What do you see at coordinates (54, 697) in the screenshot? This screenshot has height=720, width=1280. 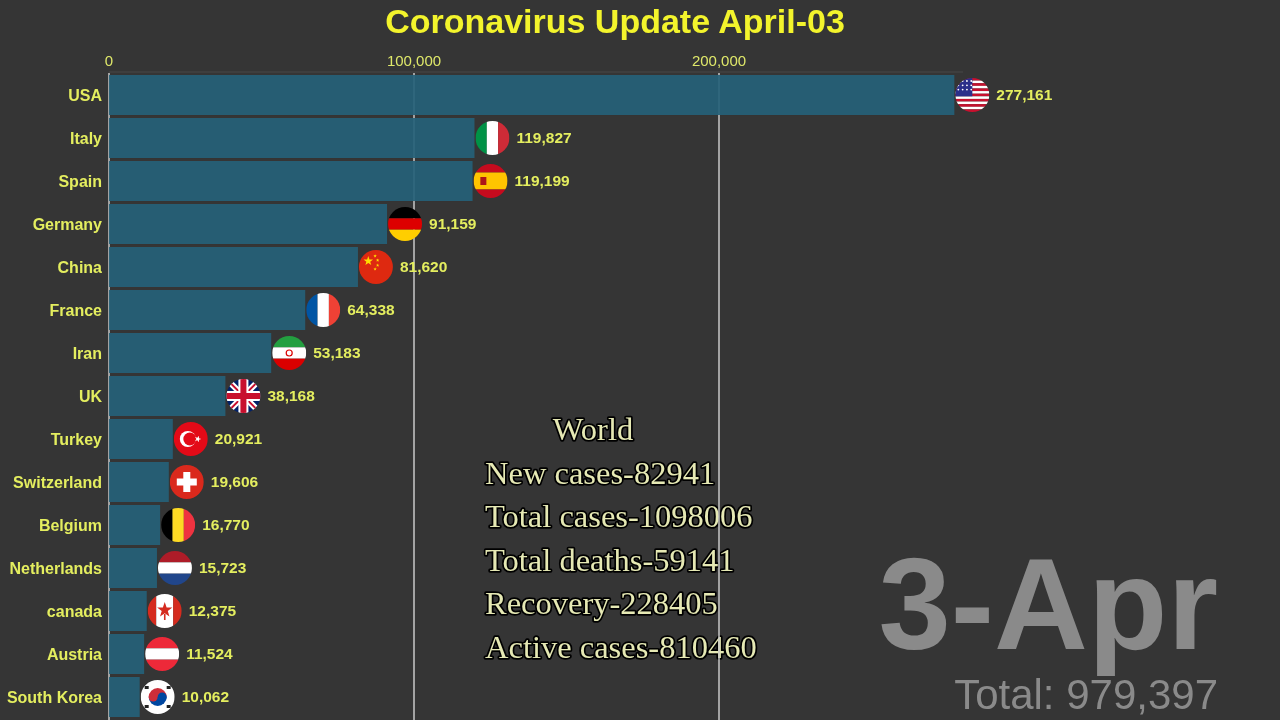 I see `y-tick-label: South Korea` at bounding box center [54, 697].